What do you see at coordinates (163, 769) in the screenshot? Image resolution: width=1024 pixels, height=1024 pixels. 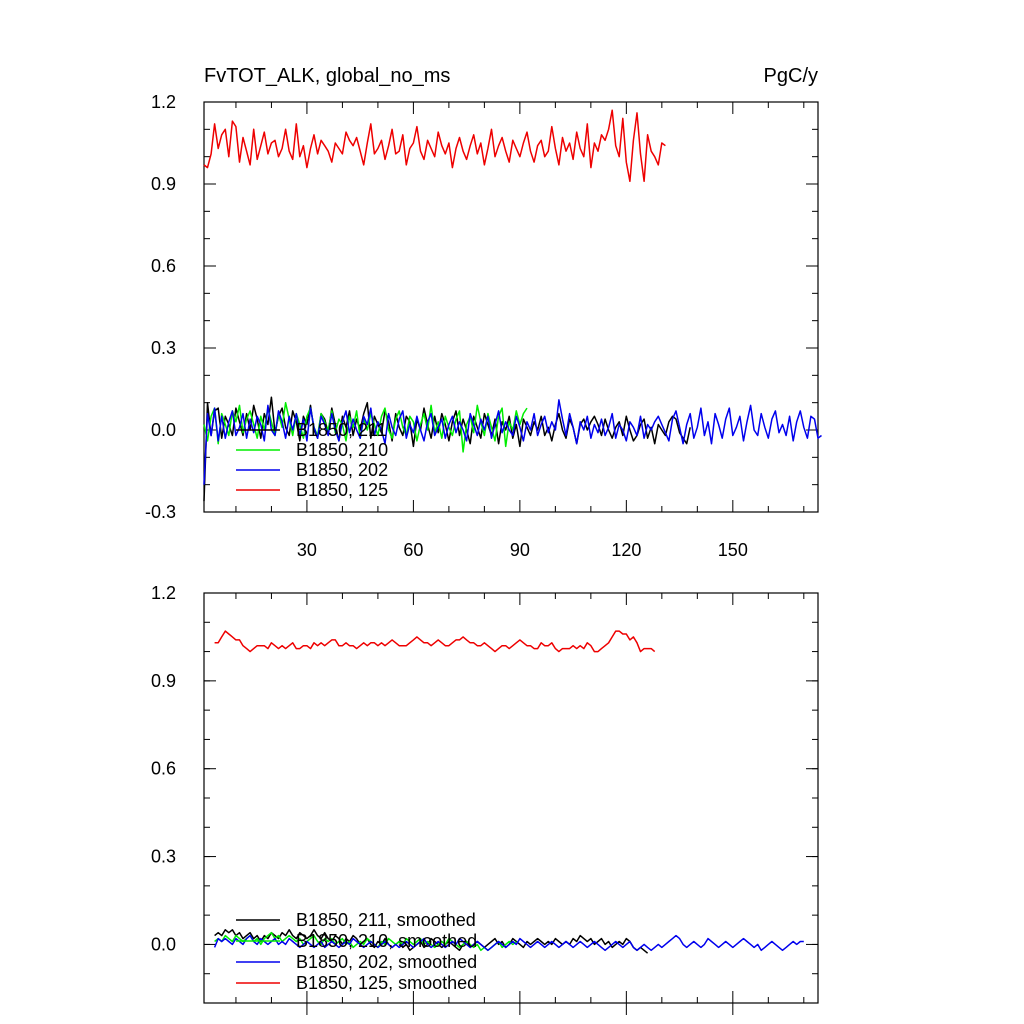 I see `bottom-ytick-label: 0.6` at bounding box center [163, 769].